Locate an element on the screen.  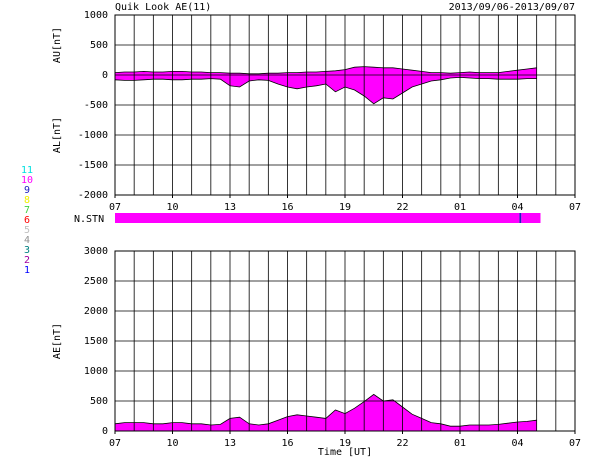
y-tick-label: 2500 is located at coordinates (96, 281).